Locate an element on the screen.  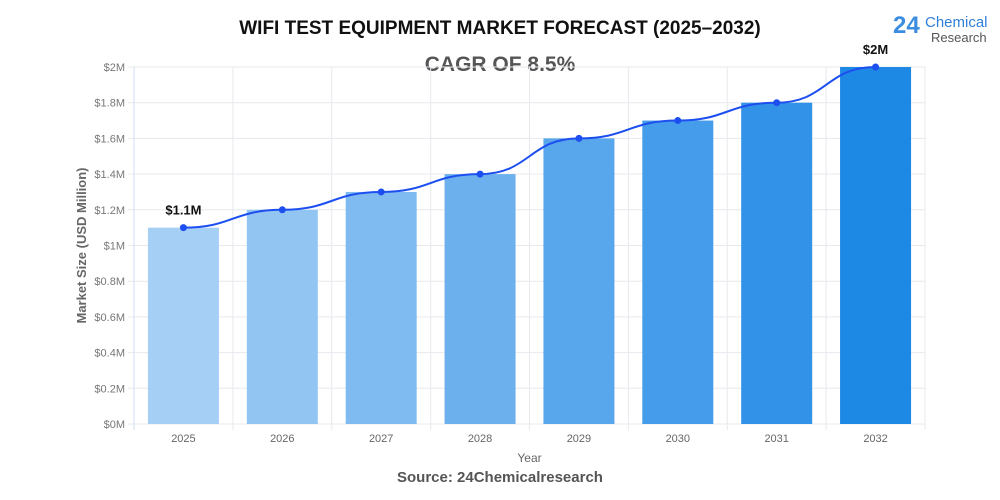
y-tick-label: $1.2M is located at coordinates (109, 211).